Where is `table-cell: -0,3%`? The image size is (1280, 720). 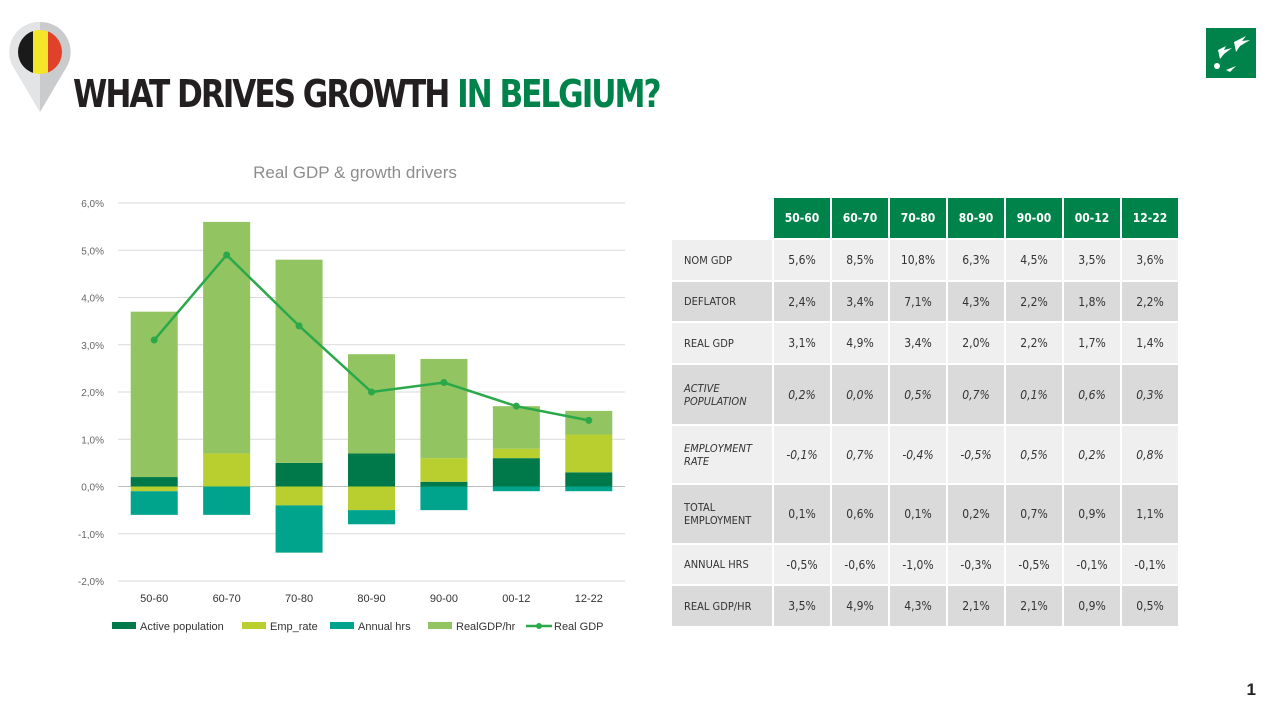 table-cell: -0,3% is located at coordinates (976, 564).